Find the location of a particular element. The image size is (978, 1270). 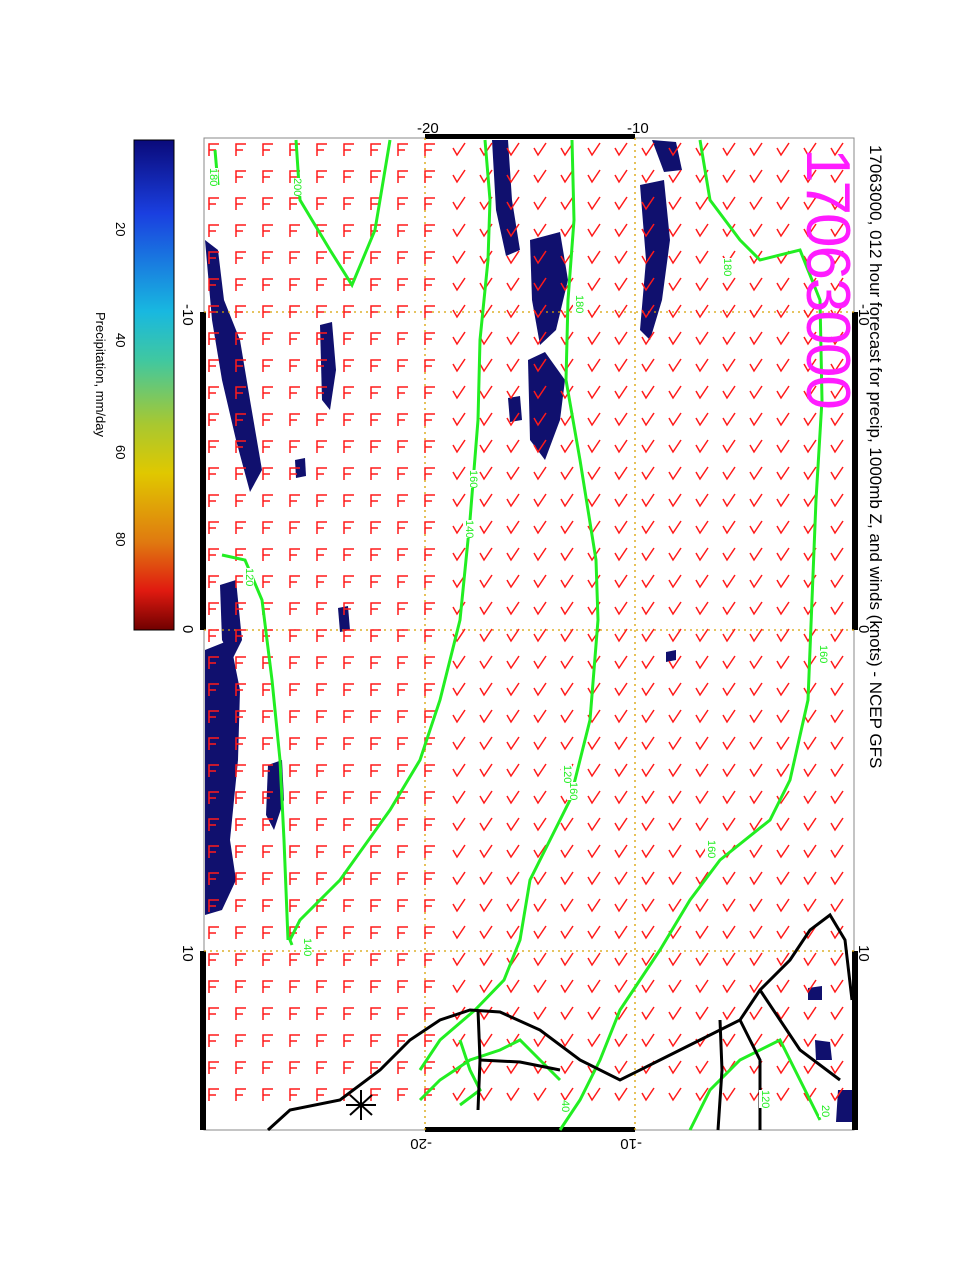

contour-label: 120 is located at coordinates (765, 1099).